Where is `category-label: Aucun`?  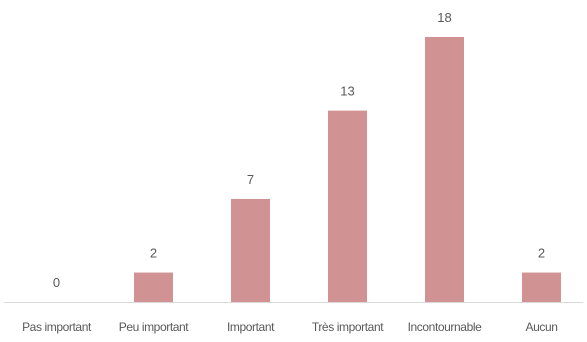 category-label: Aucun is located at coordinates (541, 327).